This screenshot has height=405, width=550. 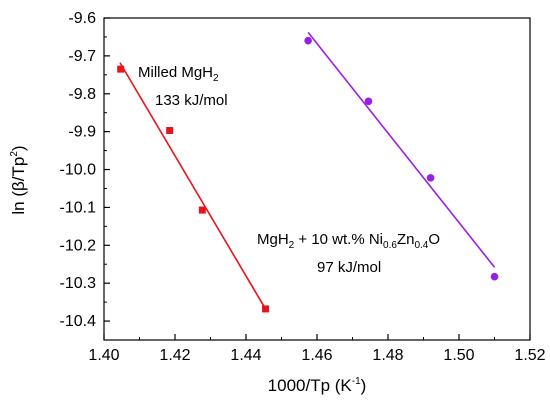 What do you see at coordinates (78, 170) in the screenshot?
I see `y-tick-label: -10.0` at bounding box center [78, 170].